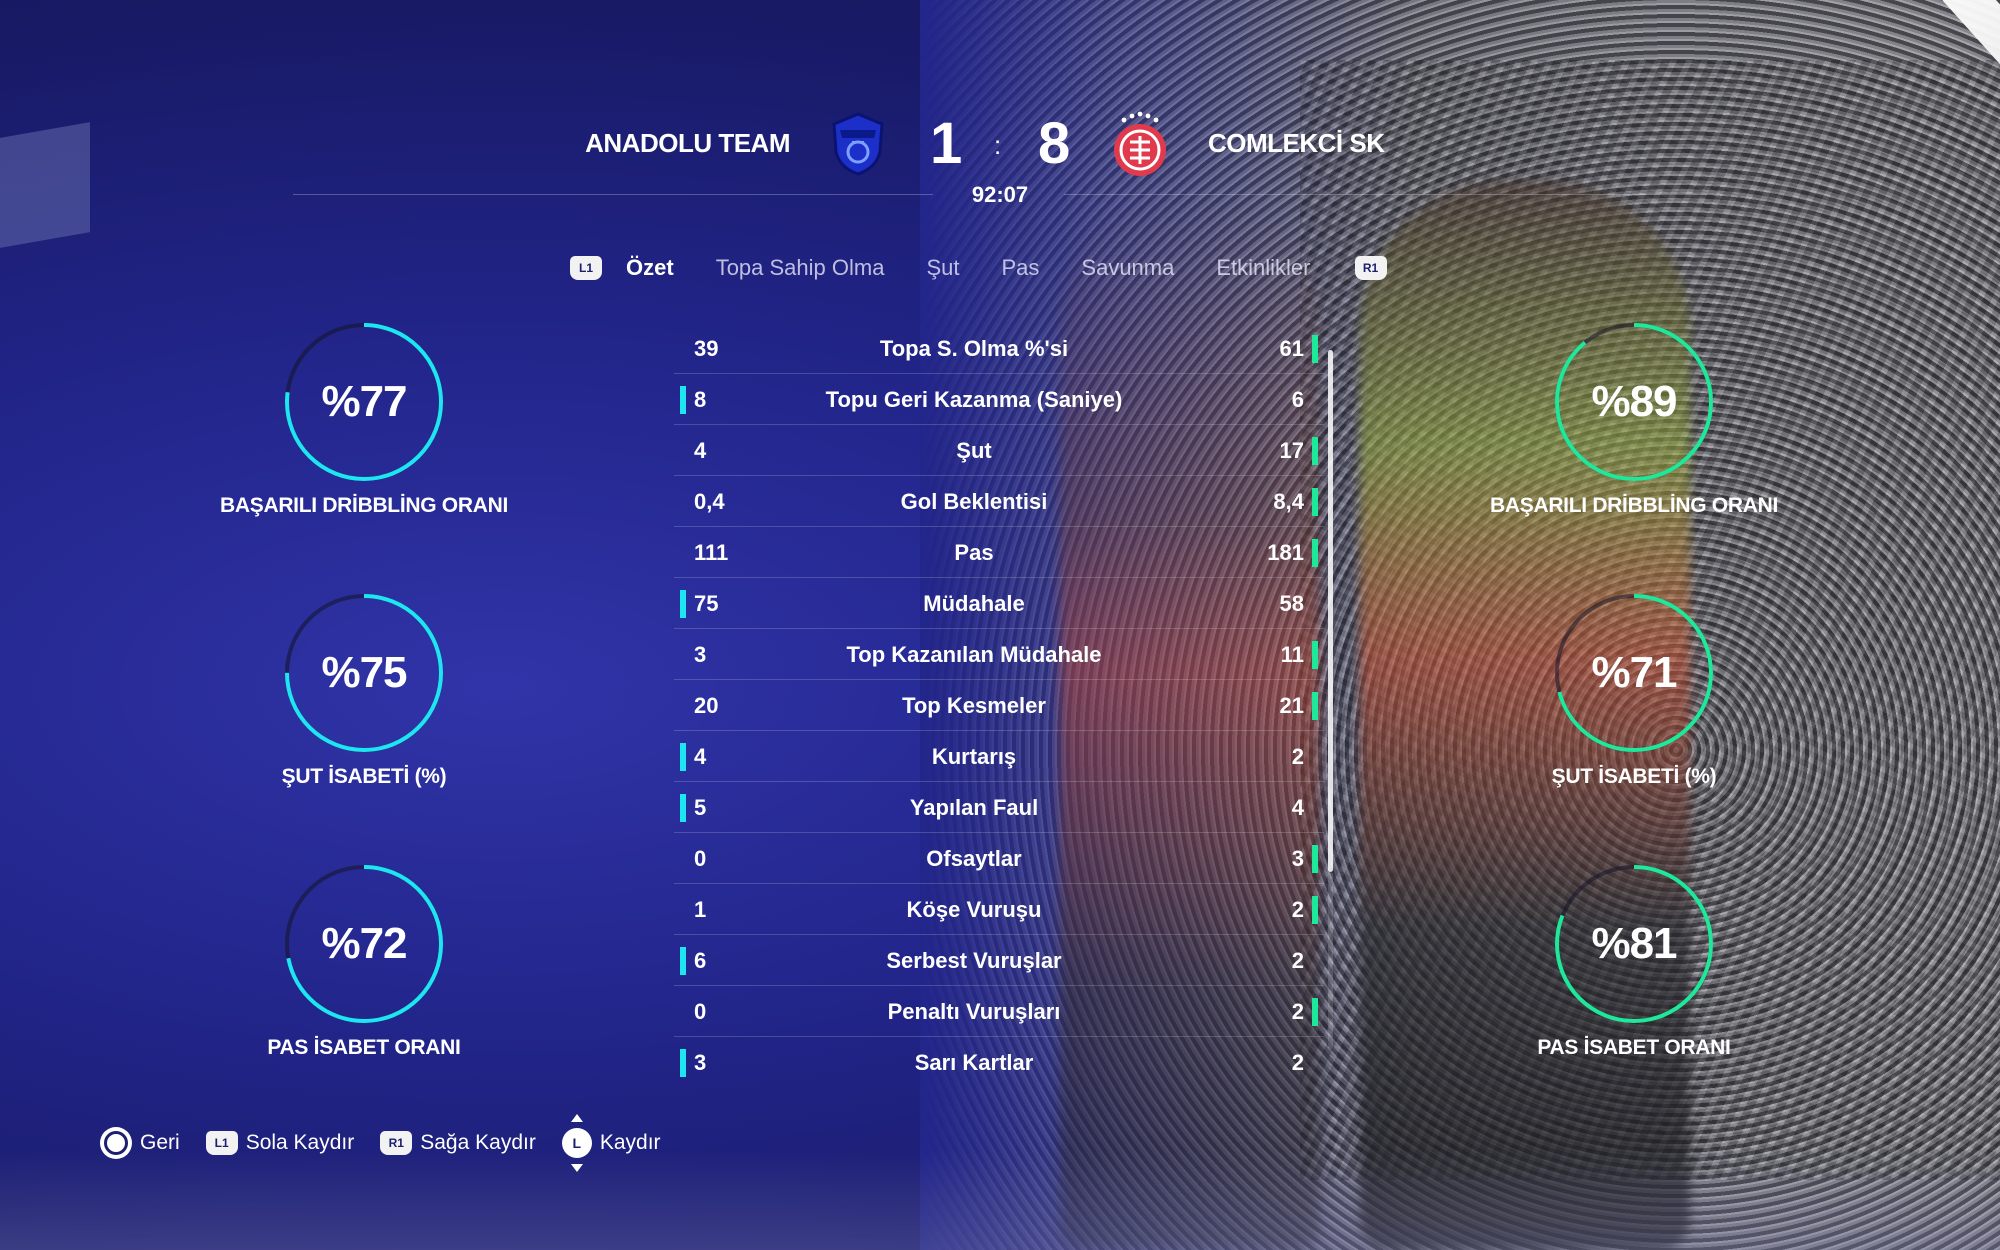  Describe the element at coordinates (630, 1142) in the screenshot. I see `scroll-label: Kaydır` at that location.